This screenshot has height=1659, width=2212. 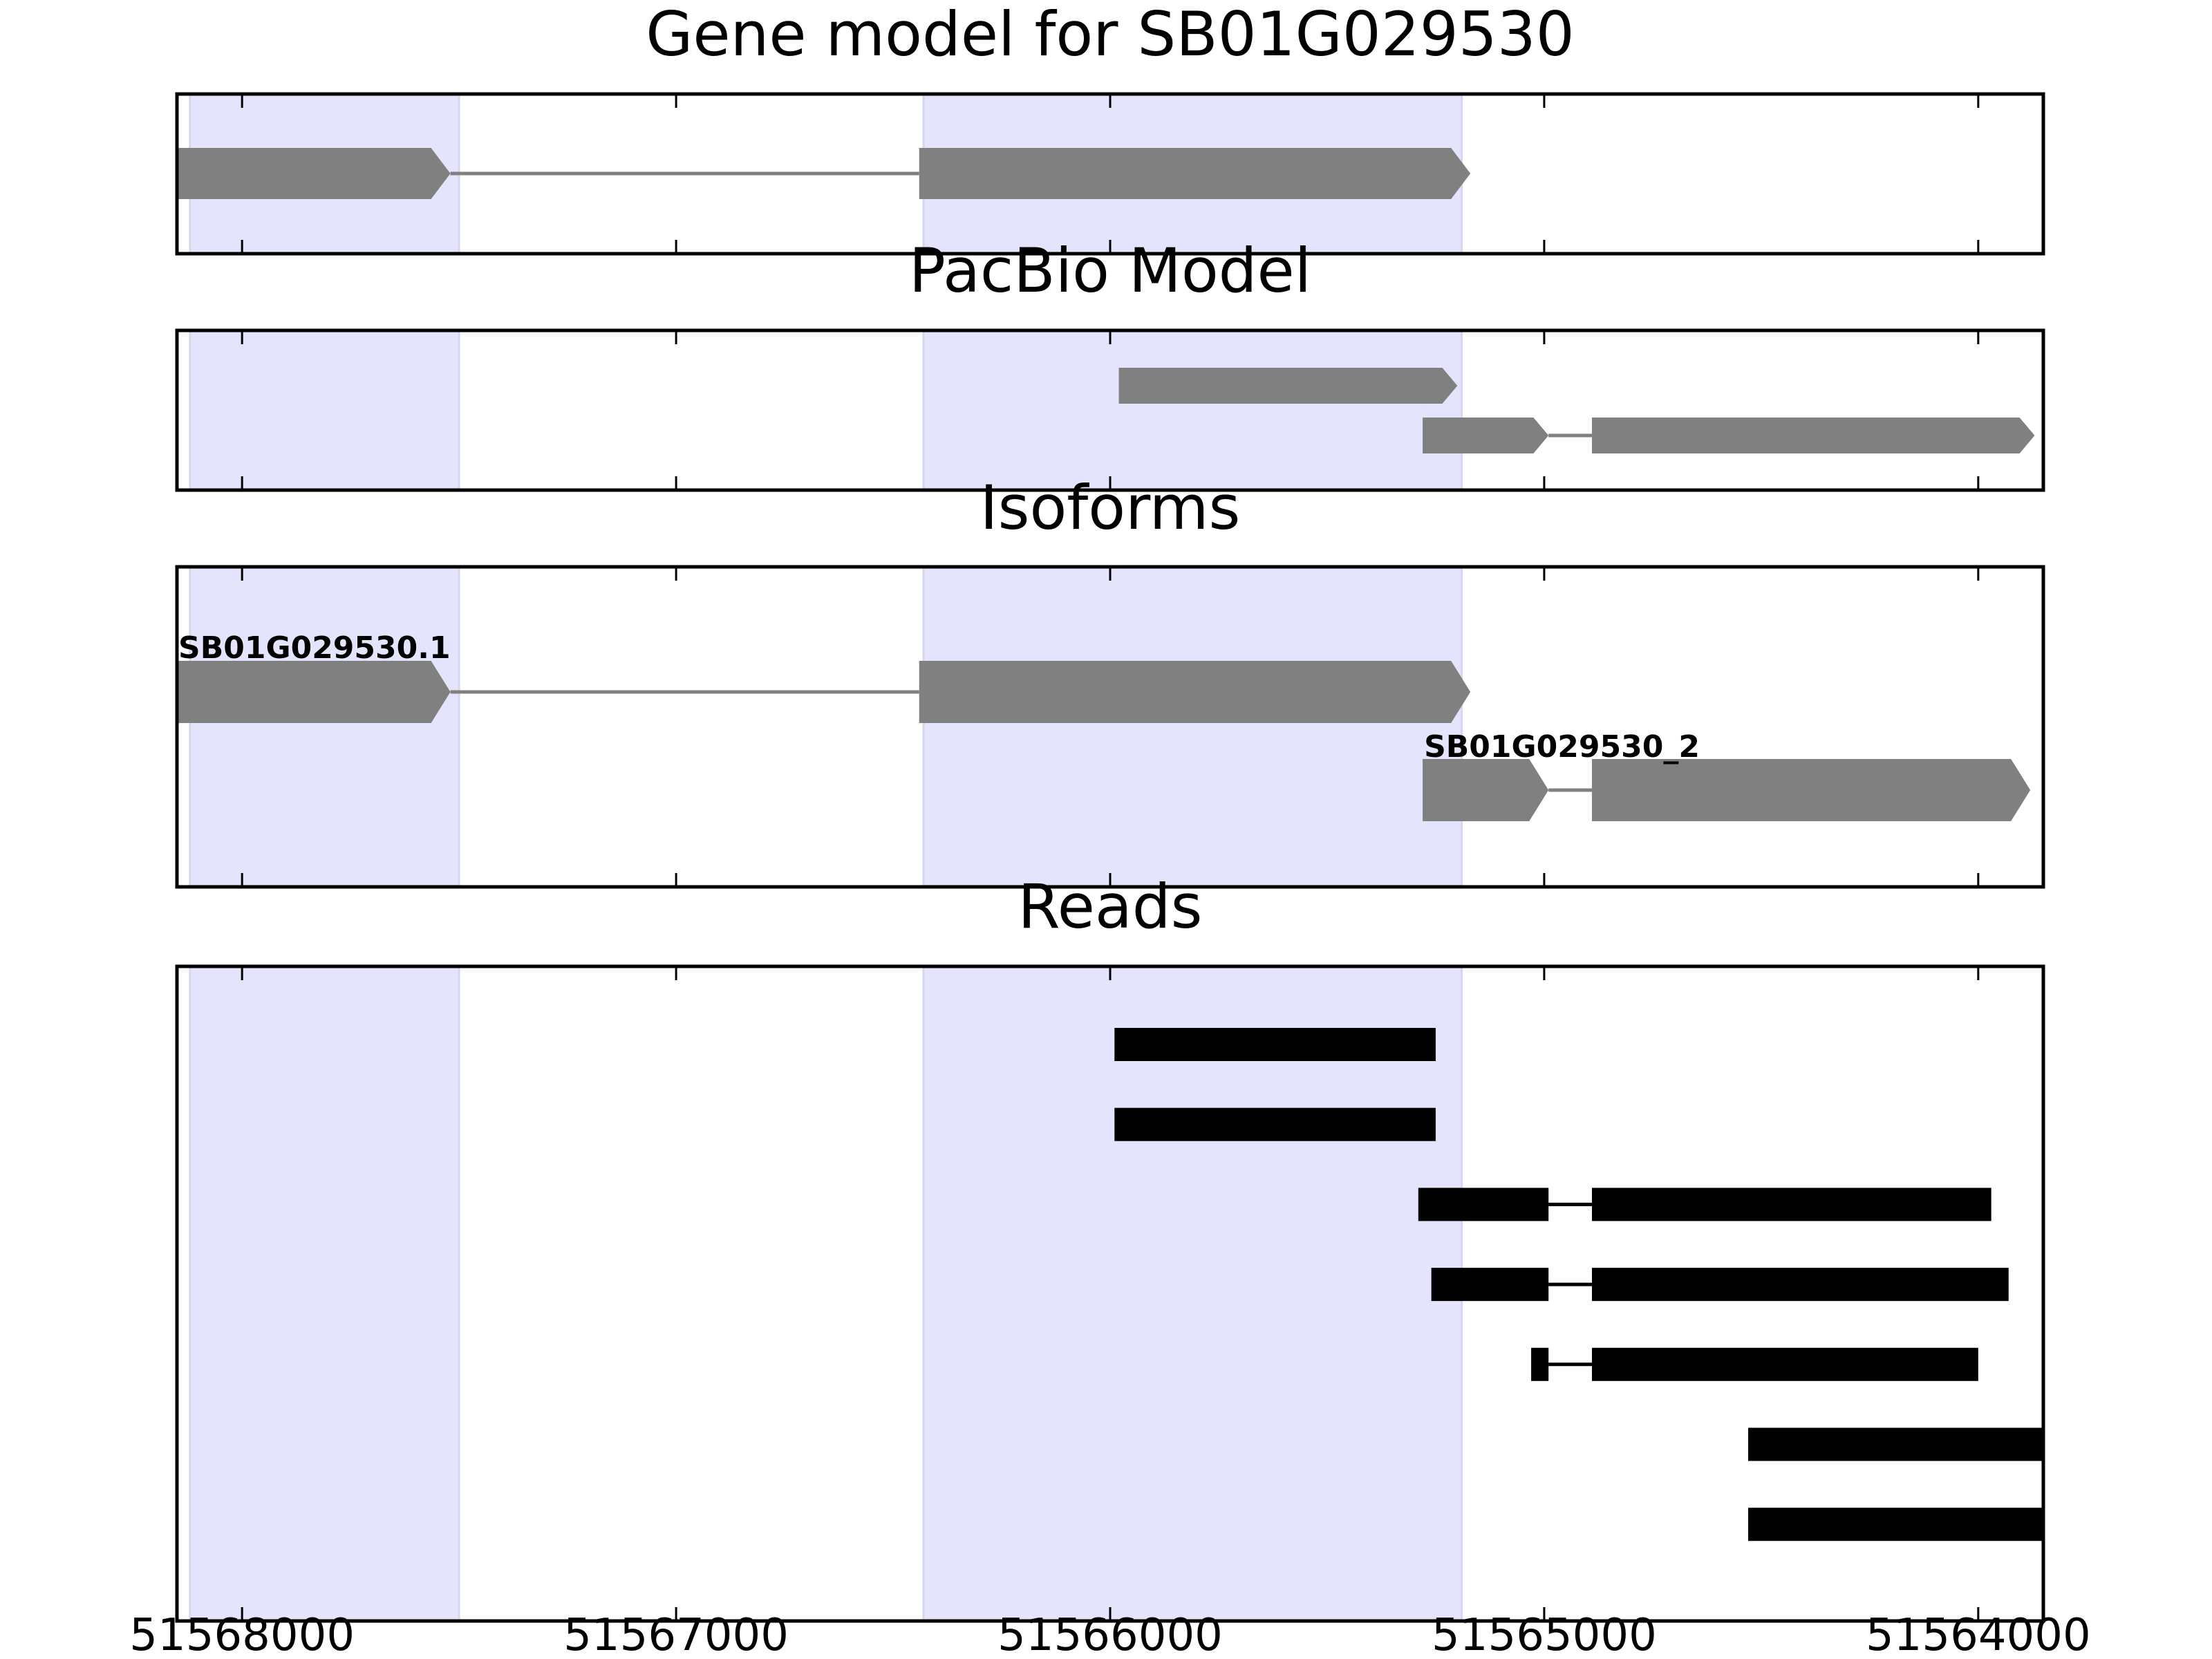 What do you see at coordinates (242, 1634) in the screenshot?
I see `x-tick-label: 51568000` at bounding box center [242, 1634].